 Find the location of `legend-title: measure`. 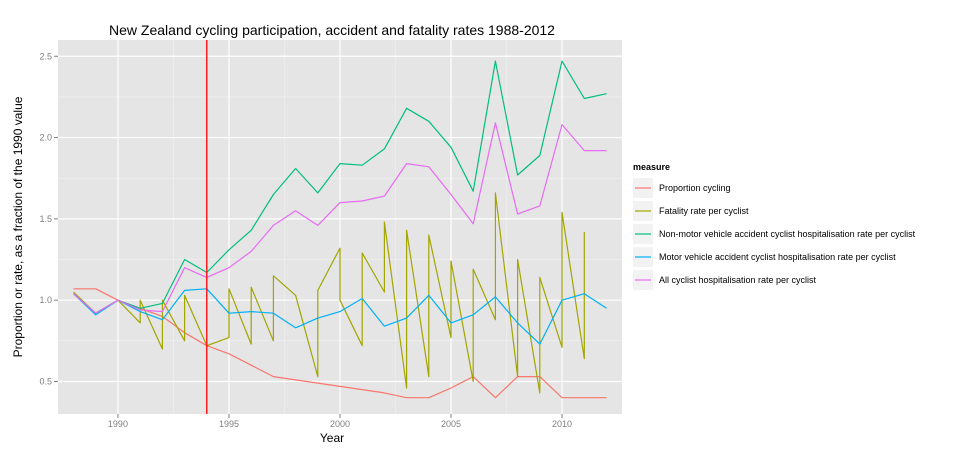

legend-title: measure is located at coordinates (651, 167).